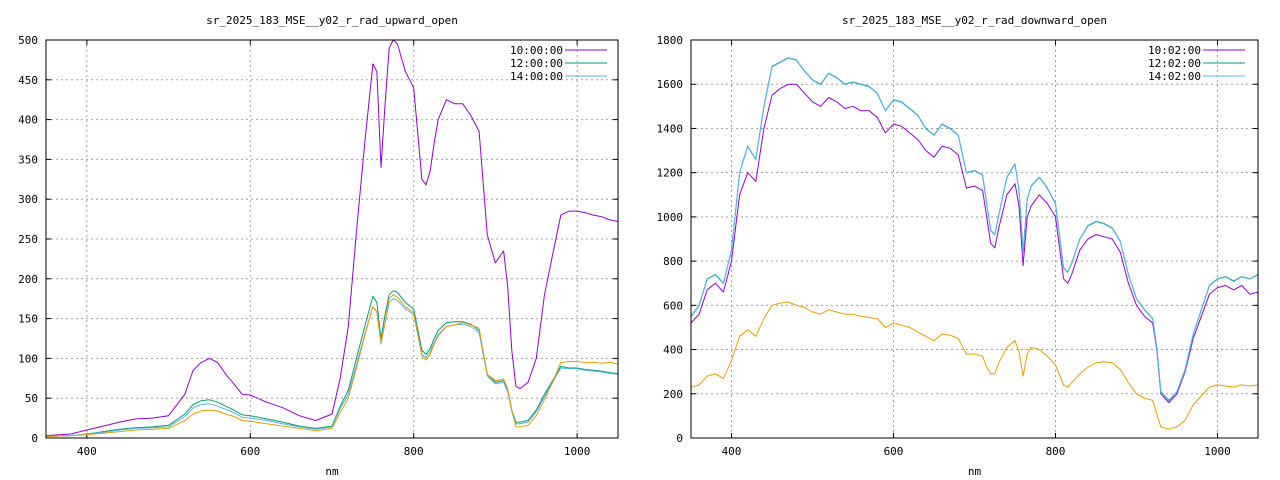  I want to click on legend-label: 10:00:00, so click(536, 50).